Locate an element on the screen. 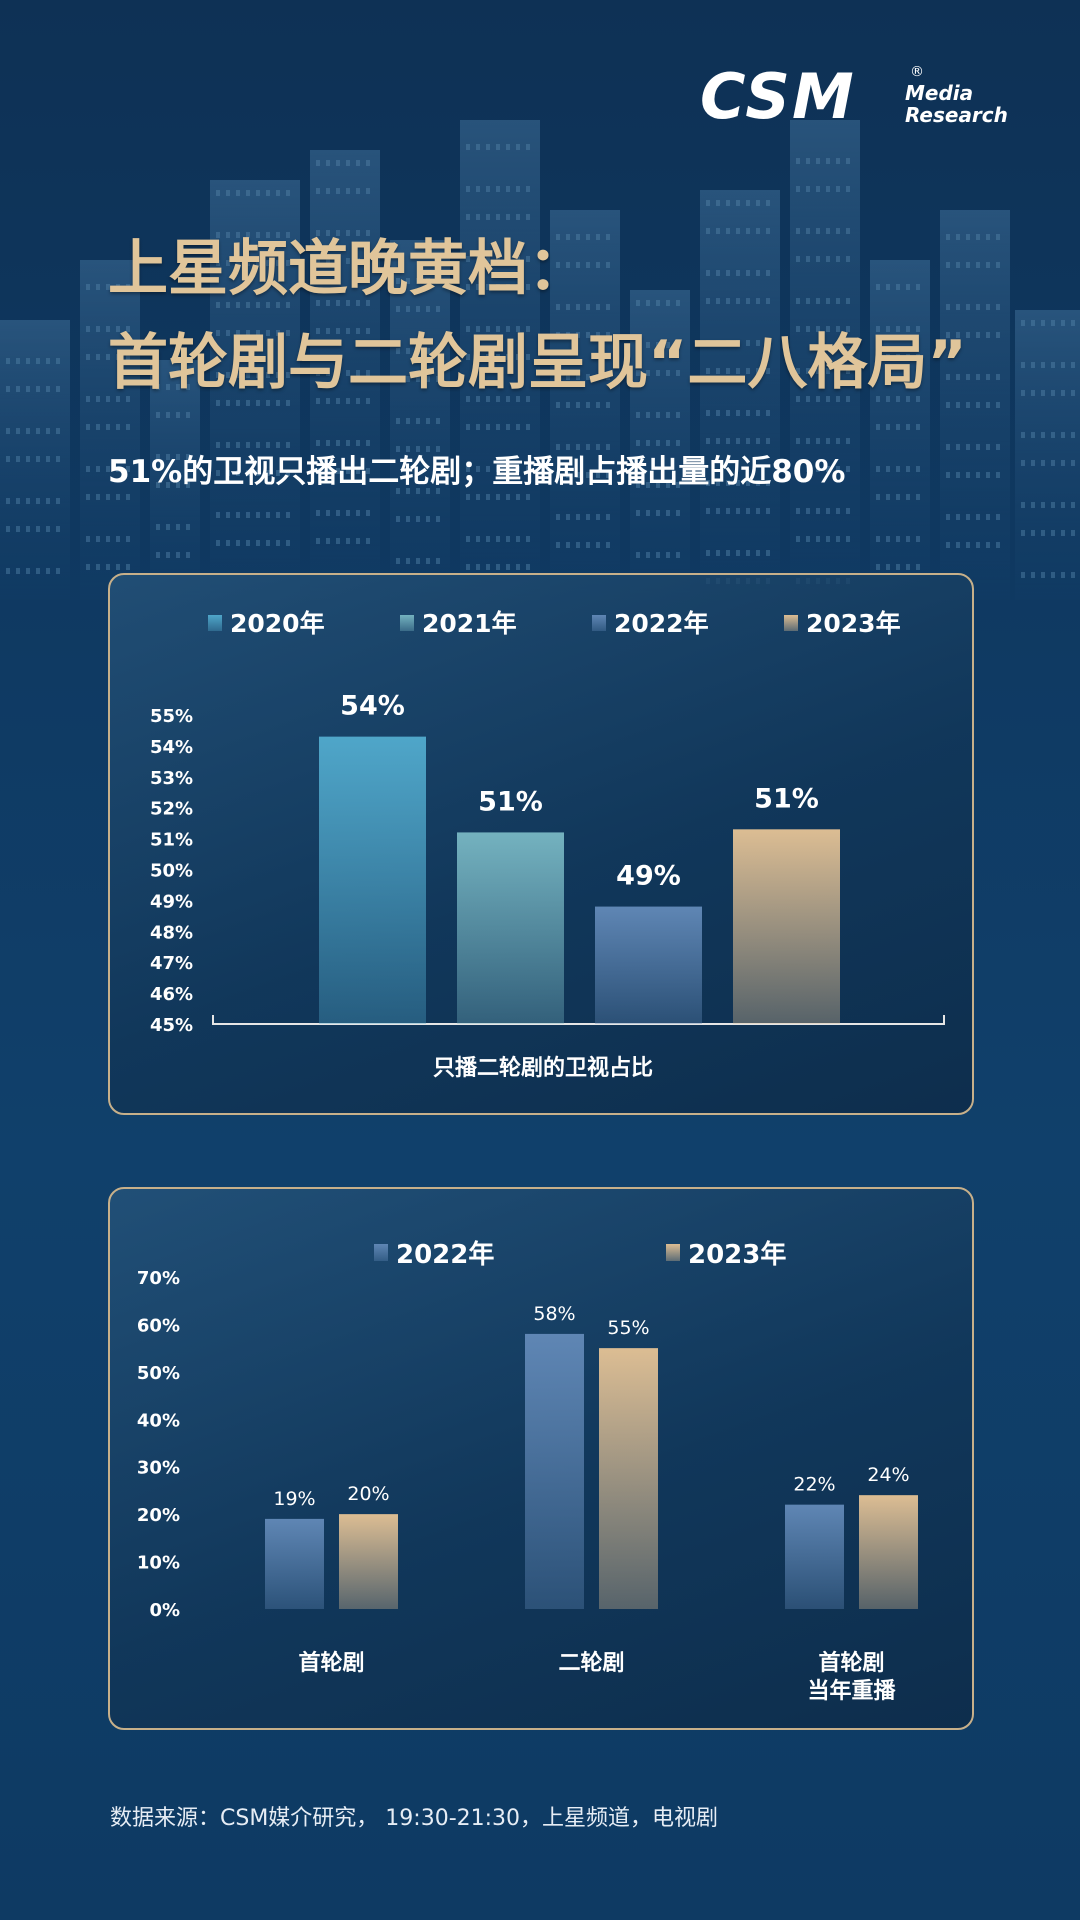 The height and width of the screenshot is (1920, 1080). data-label-2023年: 55% is located at coordinates (628, 1328).